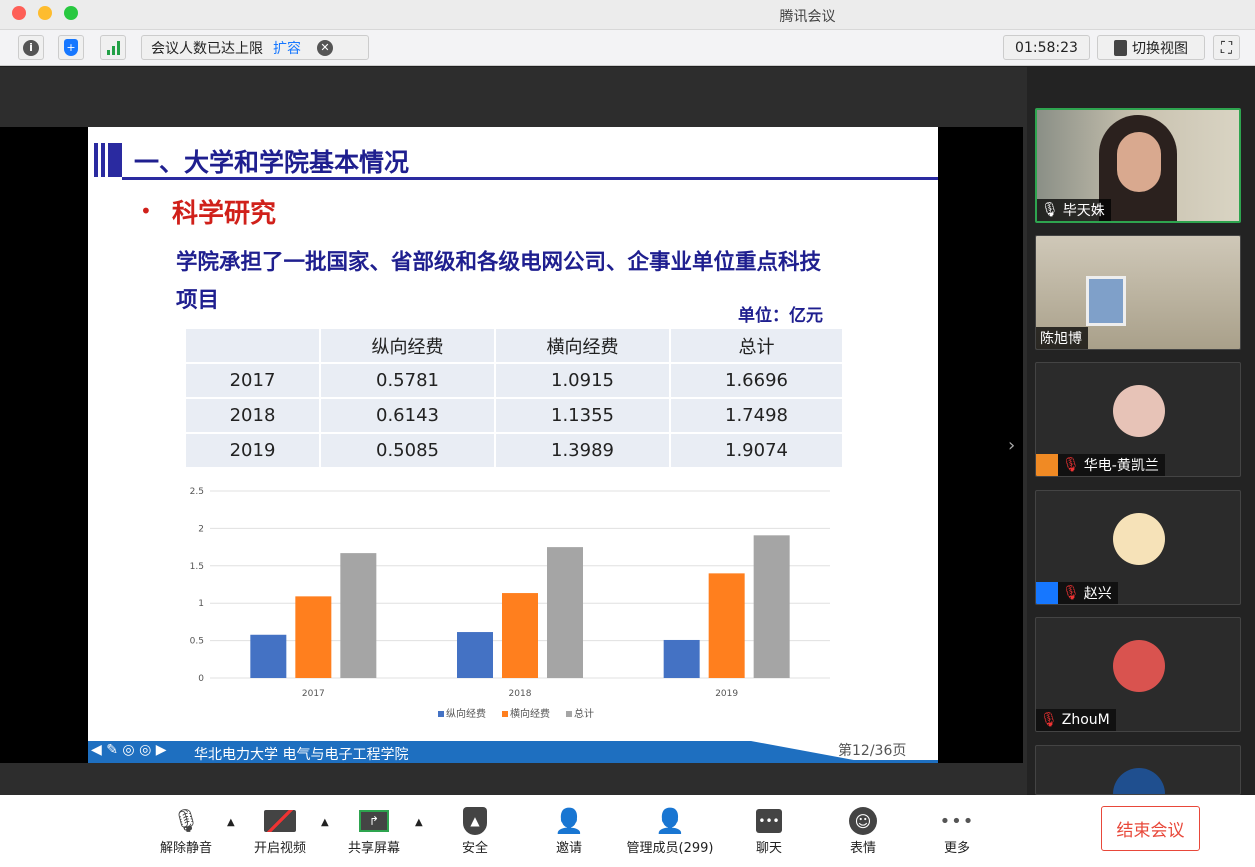 The height and width of the screenshot is (867, 1255). I want to click on manage-members-label: 管理成员(299), so click(670, 848).